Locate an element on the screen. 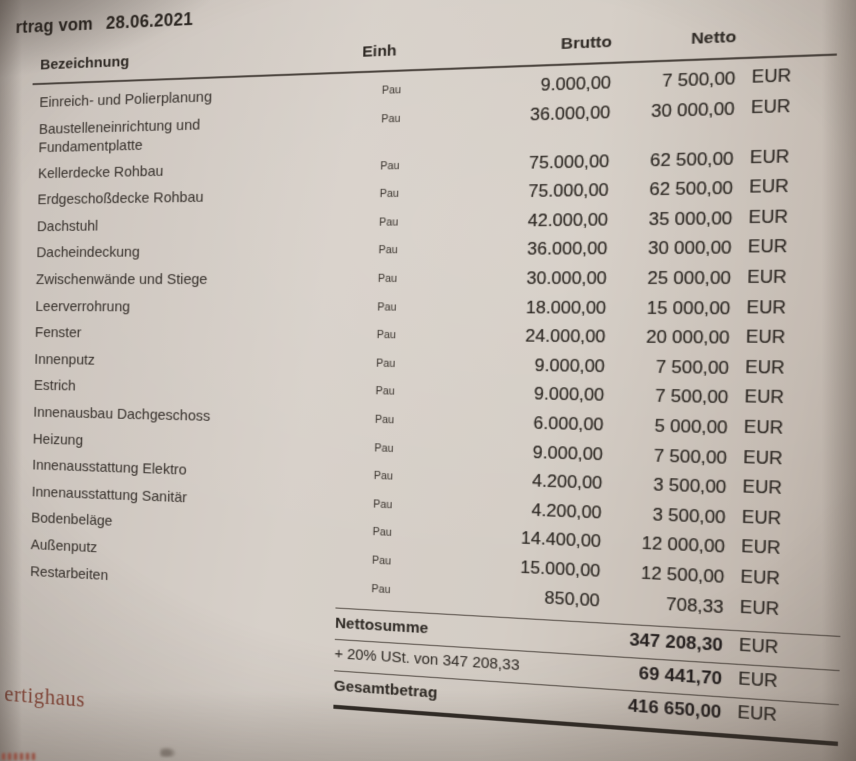 The image size is (856, 761). item-net-amount: 25 000,00 is located at coordinates (689, 278).